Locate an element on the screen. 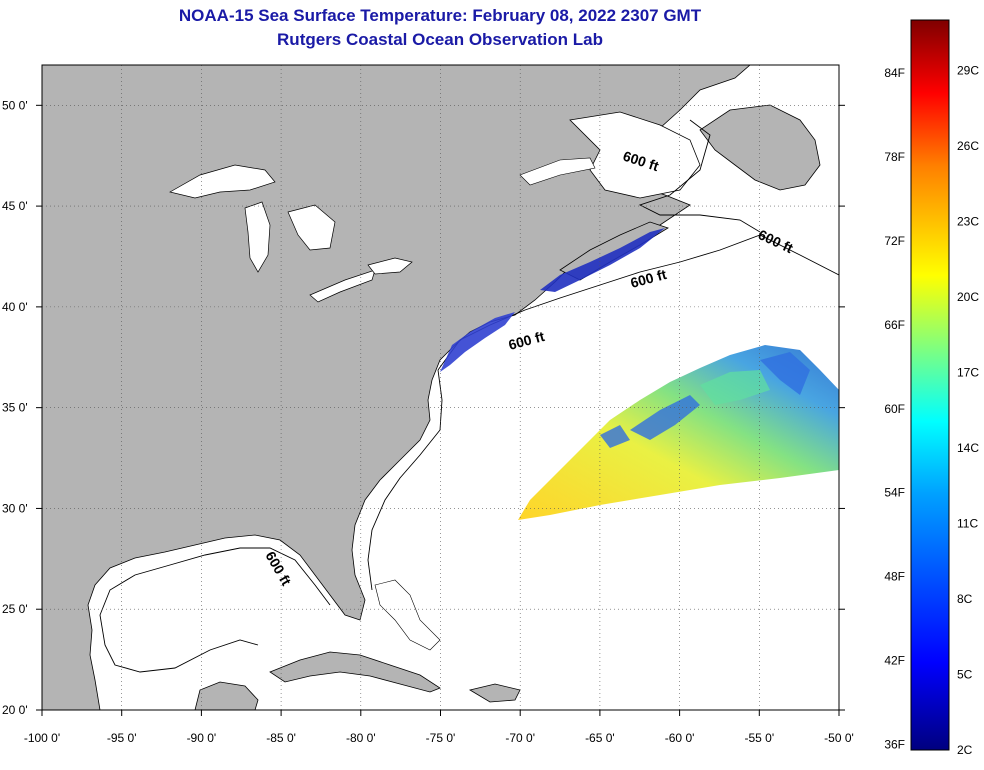 The image size is (984, 770). colorbar-c-label: 17C is located at coordinates (968, 372).